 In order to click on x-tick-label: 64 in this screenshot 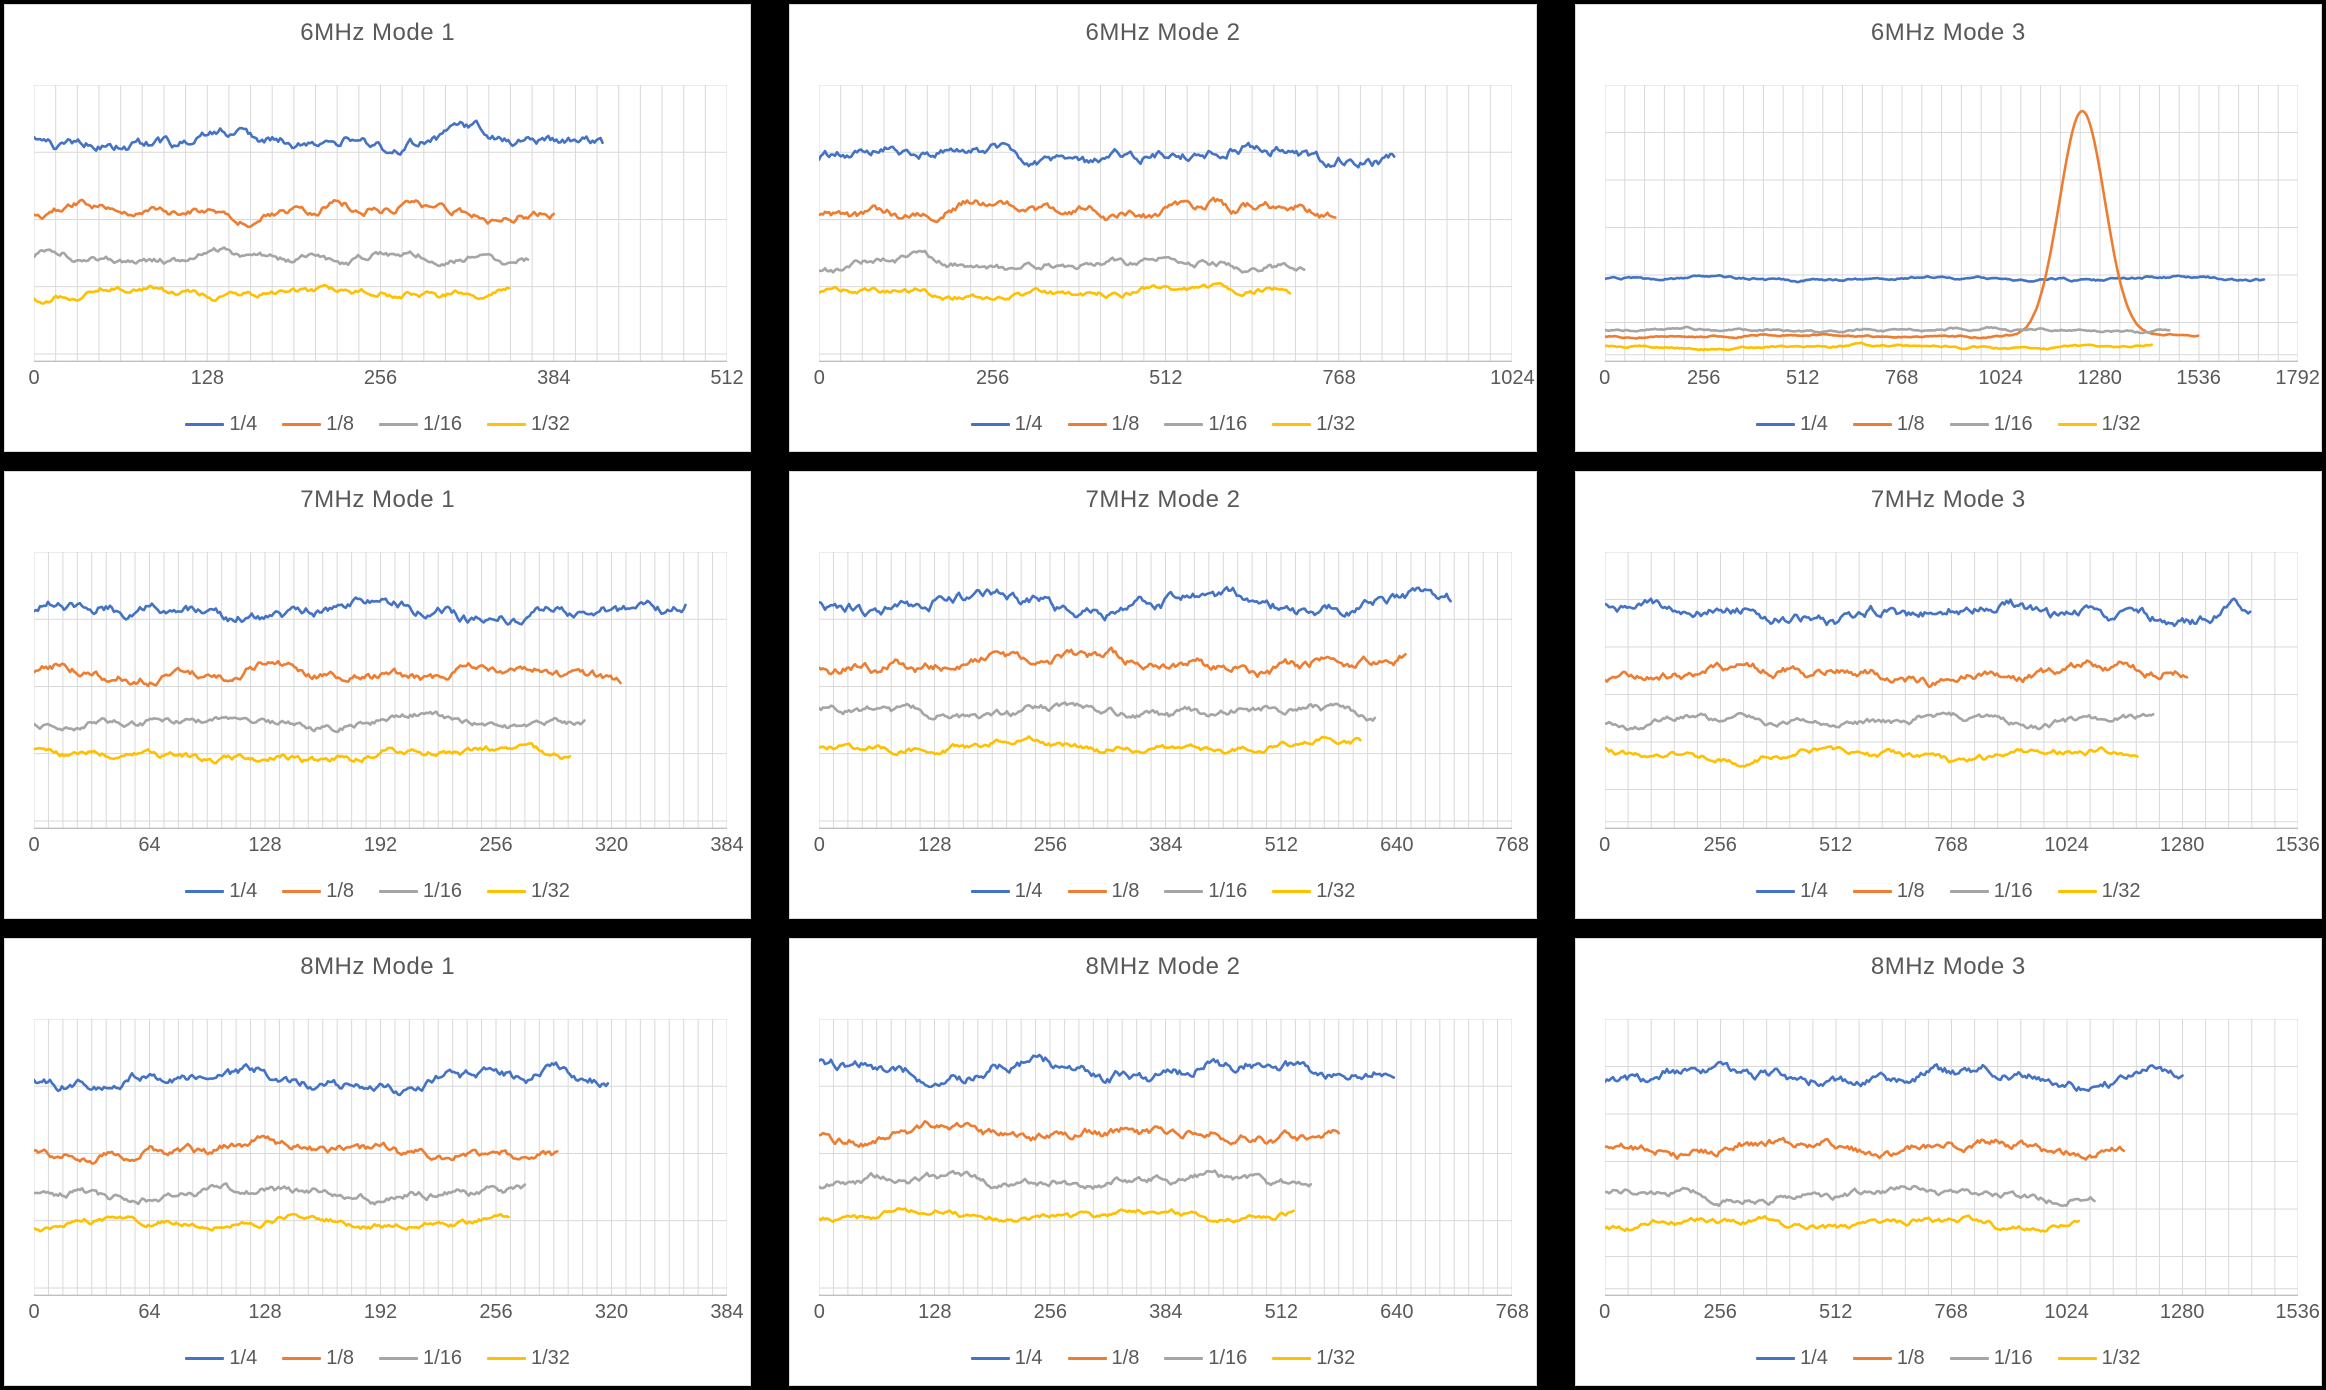, I will do `click(149, 1312)`.